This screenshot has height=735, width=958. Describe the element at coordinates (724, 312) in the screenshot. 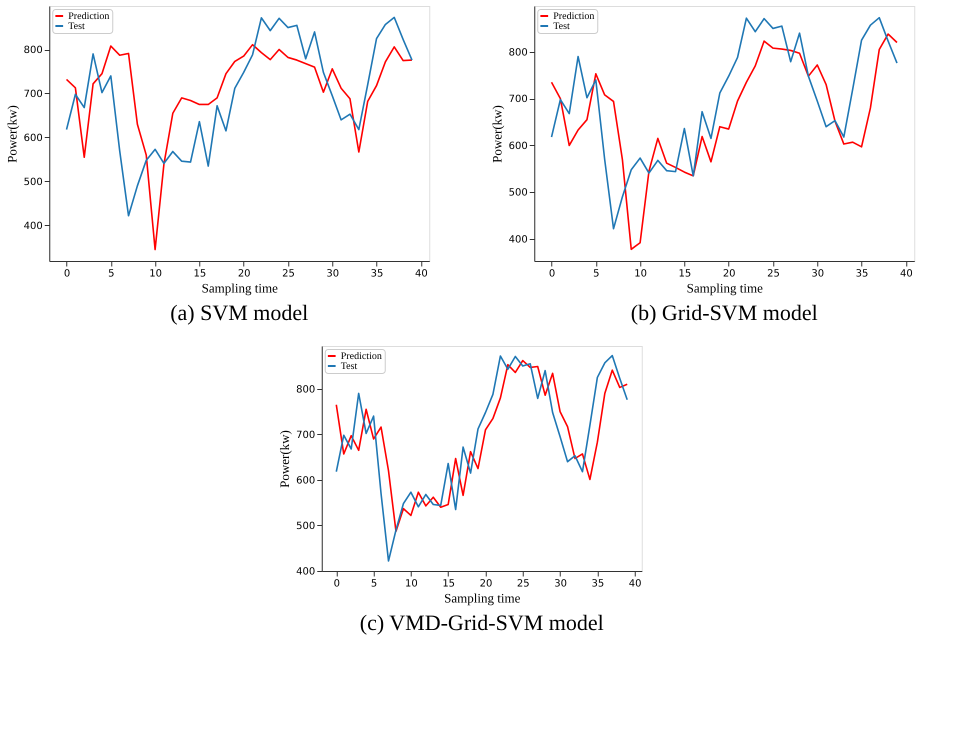

I see `text: (b) Grid-SVM model` at that location.